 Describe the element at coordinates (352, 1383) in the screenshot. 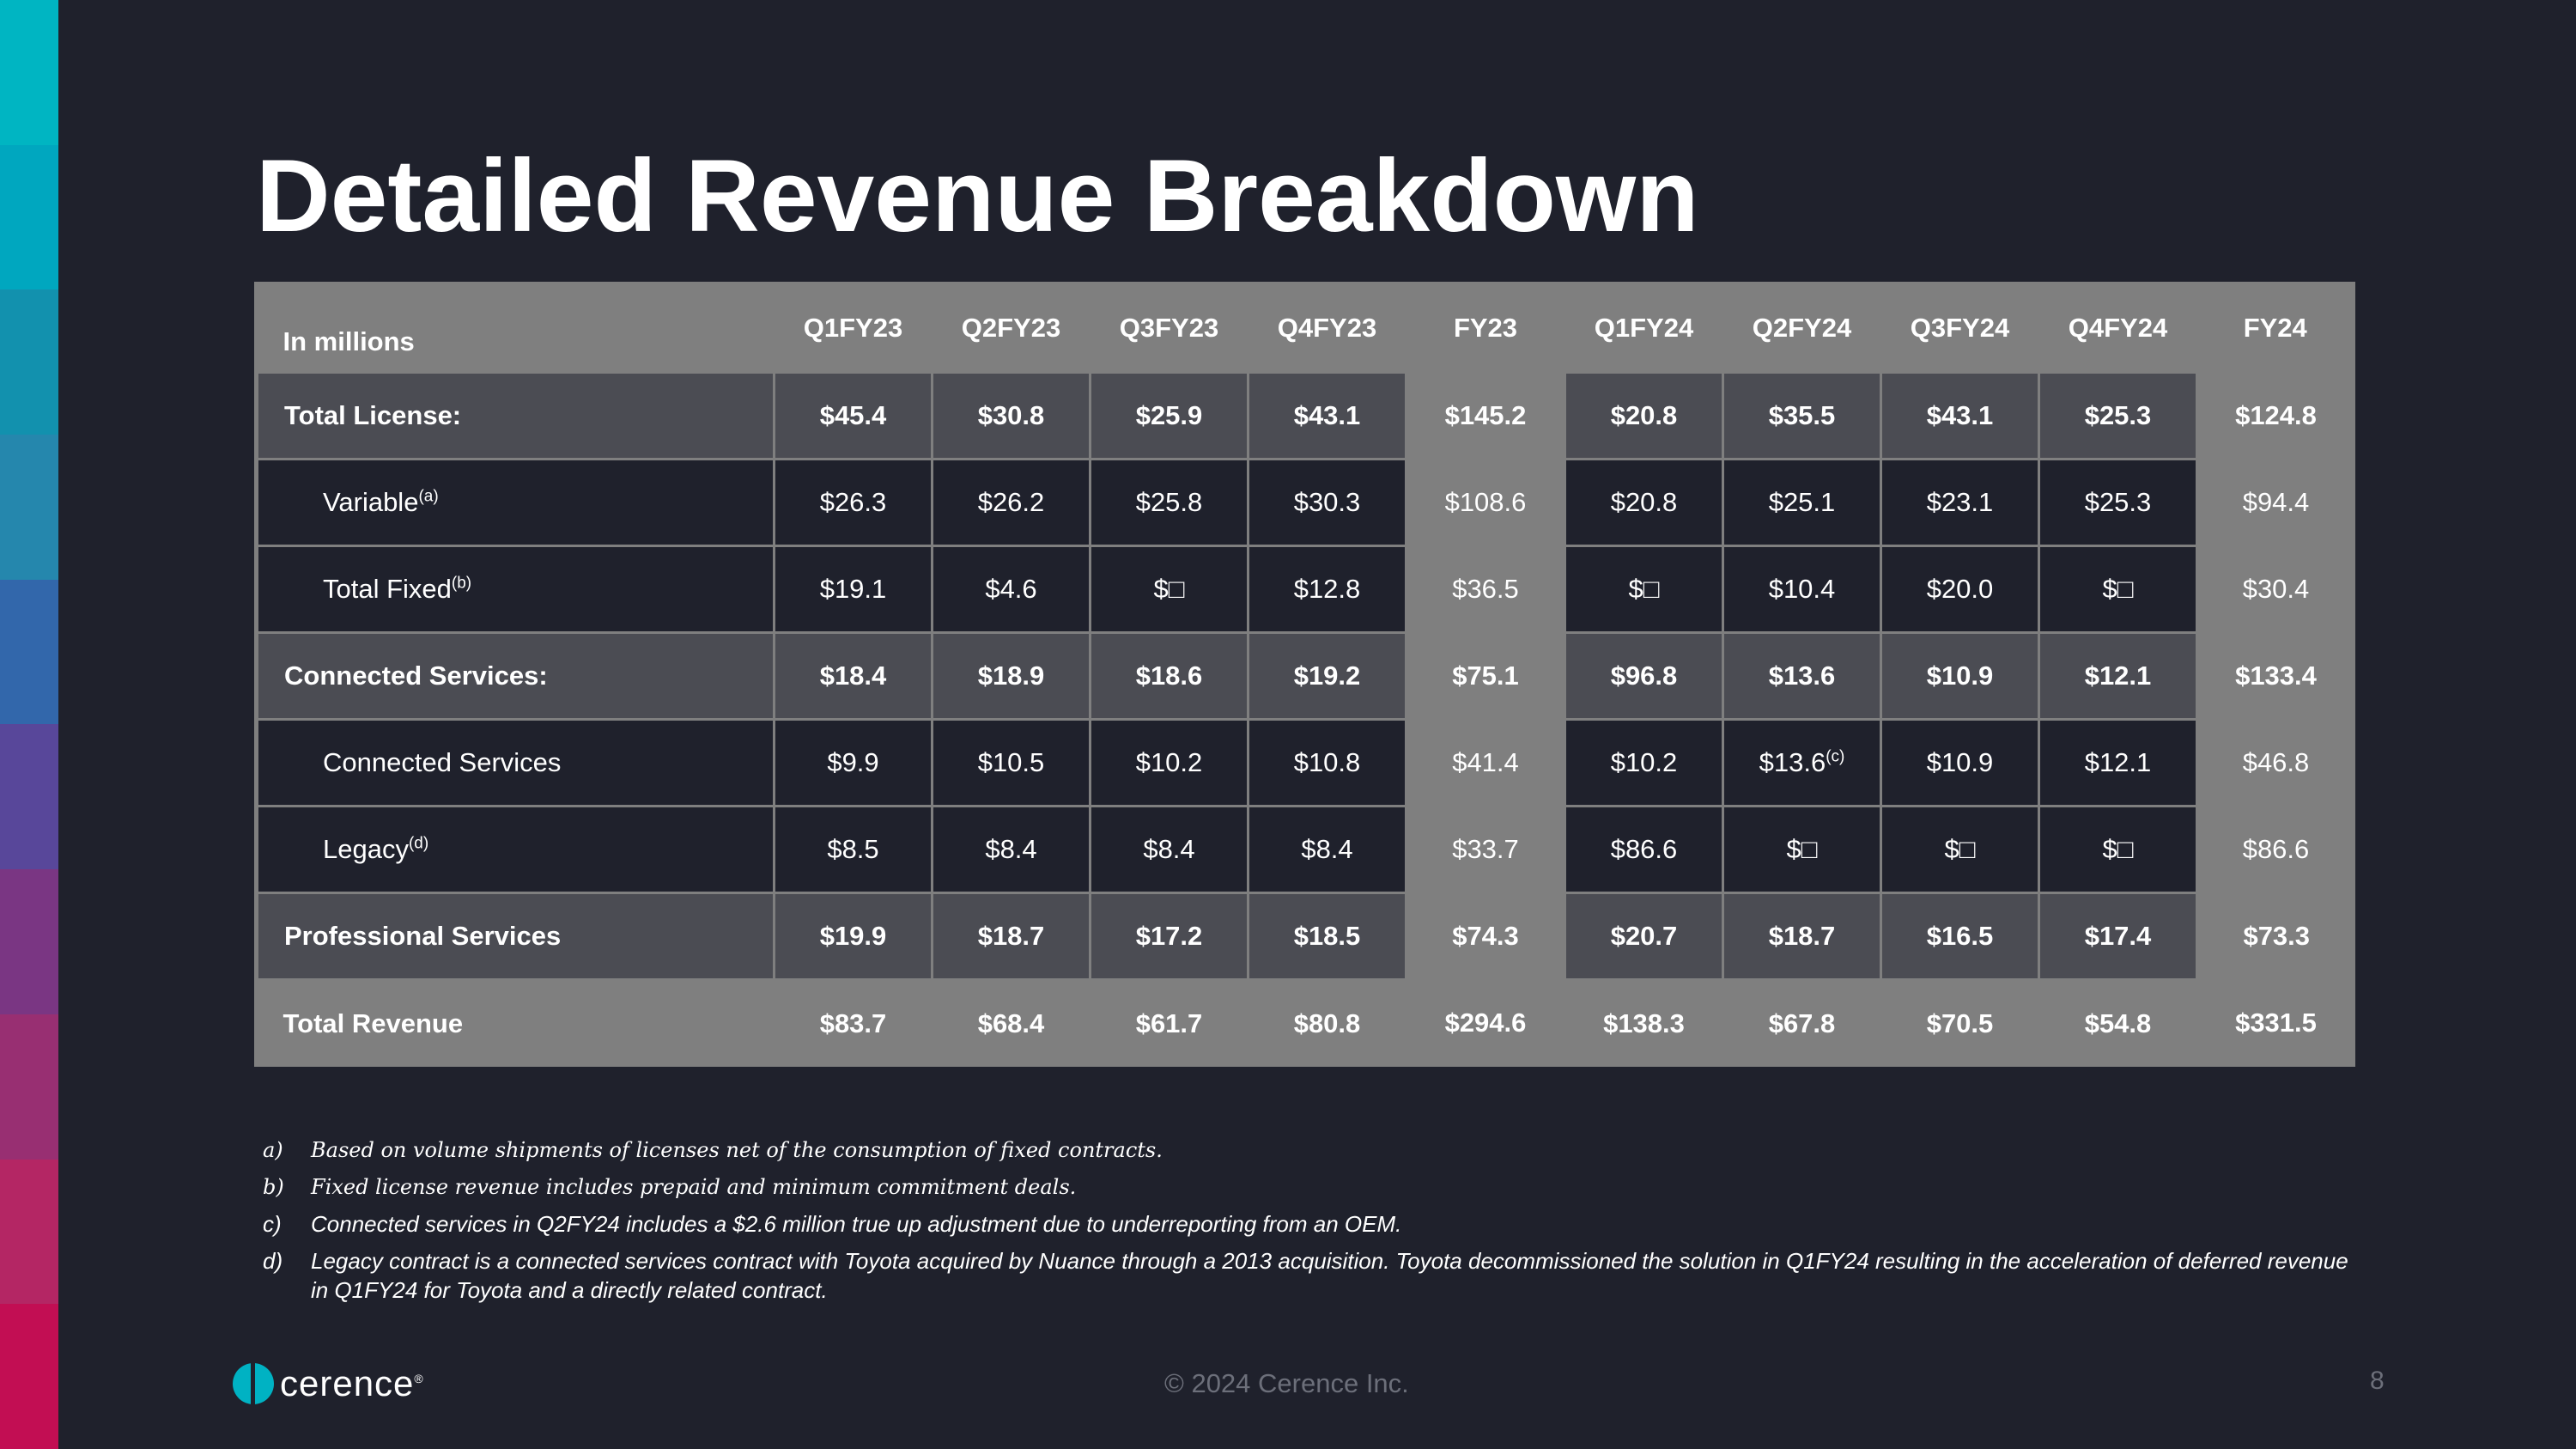

I see `logo-text: cerence®` at that location.